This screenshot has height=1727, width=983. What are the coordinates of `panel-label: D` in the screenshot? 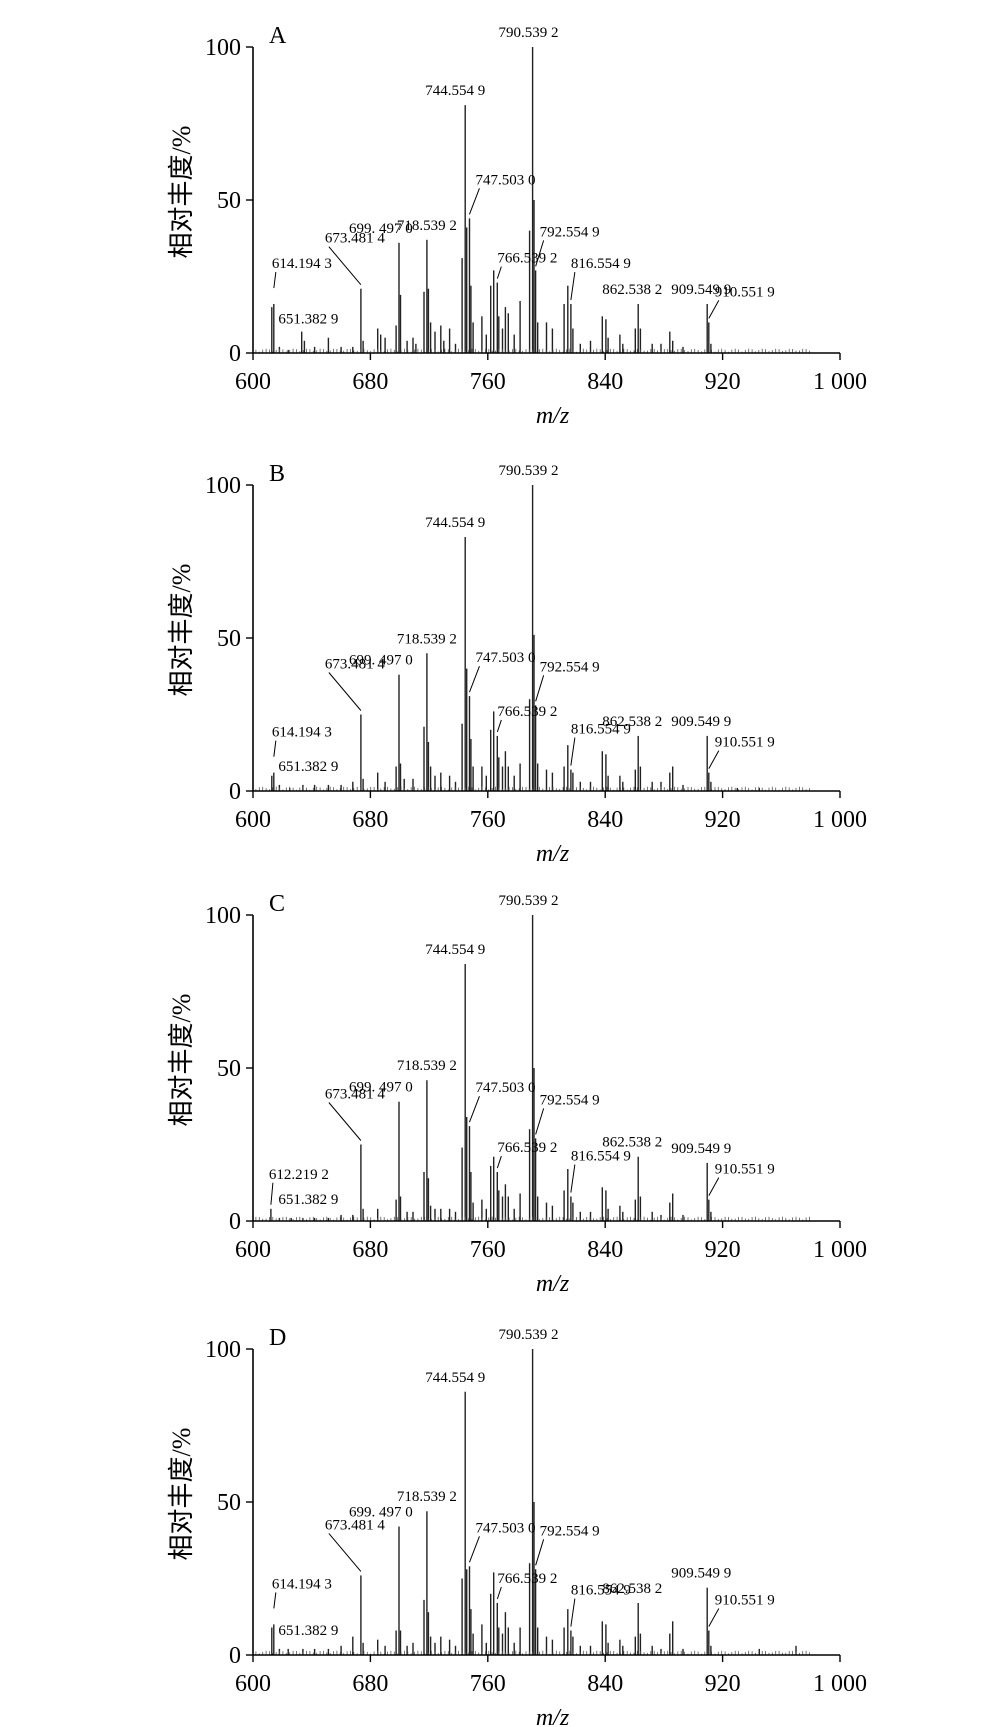 It's located at (277, 1338).